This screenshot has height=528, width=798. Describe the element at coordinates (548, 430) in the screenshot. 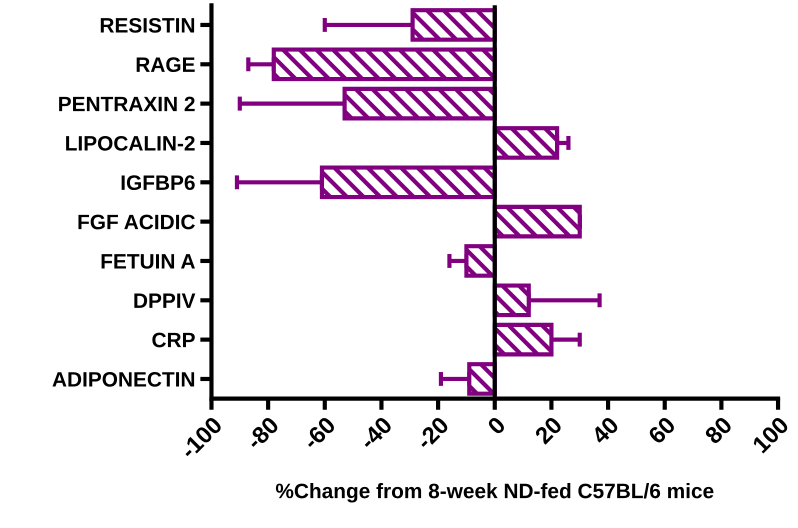

I see `x-tick-label: 20` at that location.